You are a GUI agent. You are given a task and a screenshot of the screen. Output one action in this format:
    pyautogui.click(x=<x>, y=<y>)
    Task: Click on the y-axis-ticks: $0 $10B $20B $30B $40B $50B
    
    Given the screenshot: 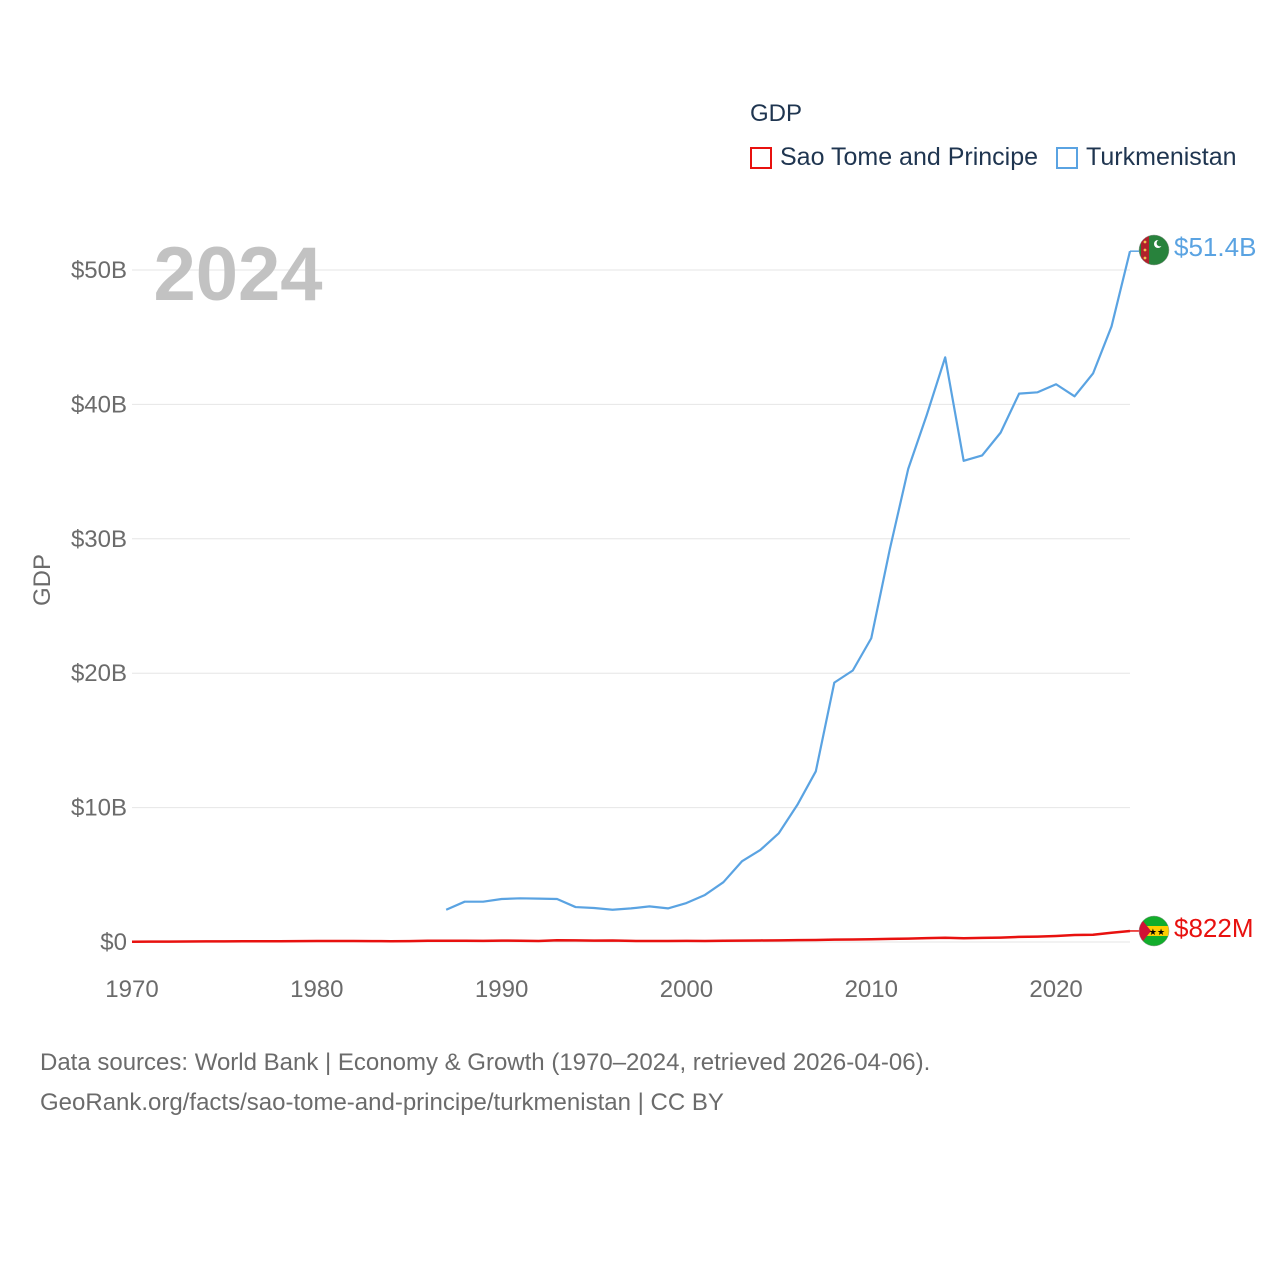 What is the action you would take?
    pyautogui.click(x=99, y=606)
    